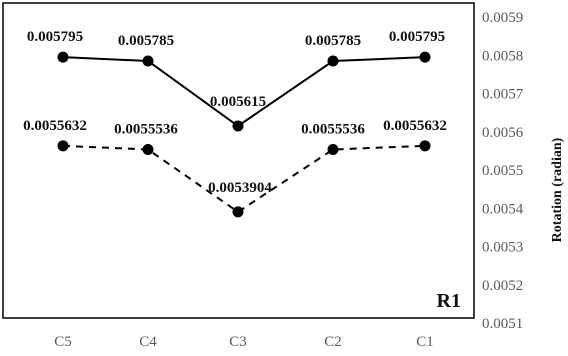 The image size is (568, 356). What do you see at coordinates (449, 301) in the screenshot?
I see `panel-label: R1` at bounding box center [449, 301].